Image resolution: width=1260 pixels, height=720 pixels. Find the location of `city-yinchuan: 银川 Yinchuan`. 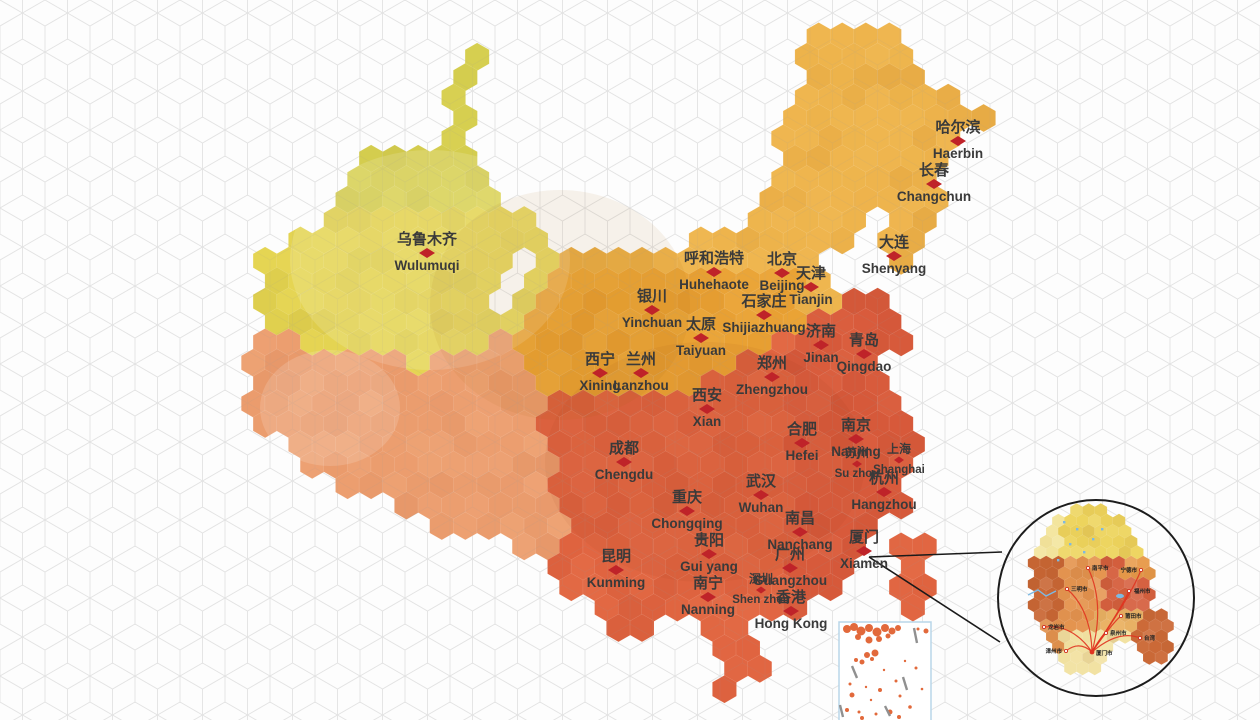

city-yinchuan: 银川 Yinchuan is located at coordinates (652, 308).